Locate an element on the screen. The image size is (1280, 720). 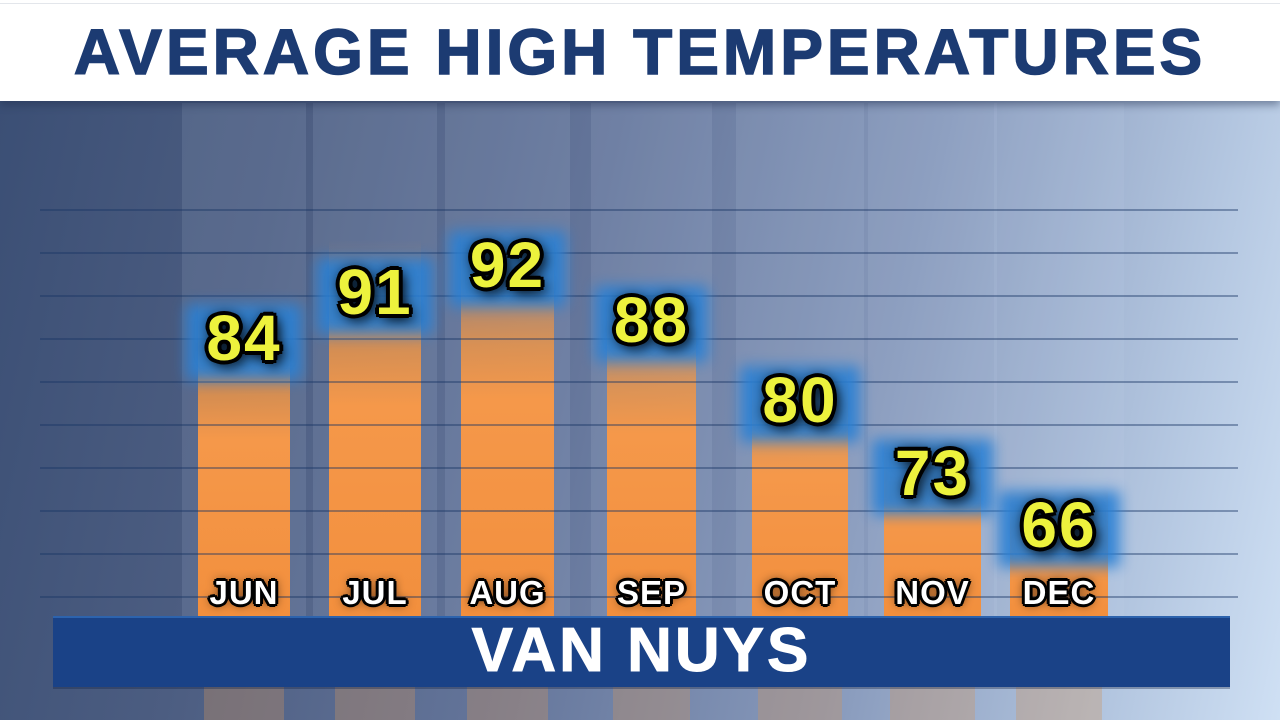
value-glow-oct is located at coordinates (800, 404).